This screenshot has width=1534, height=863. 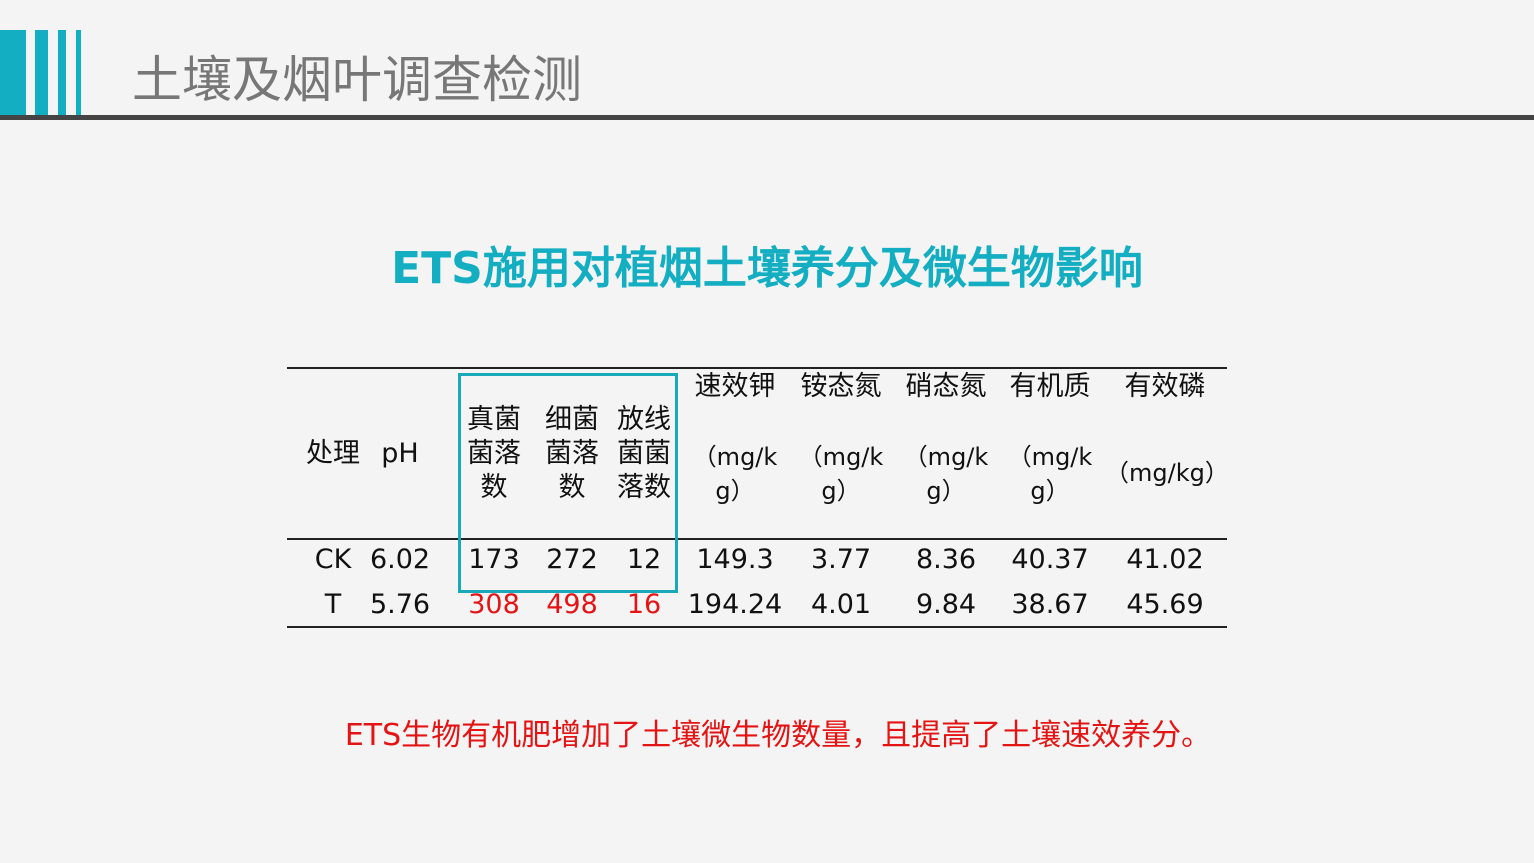 What do you see at coordinates (357, 80) in the screenshot?
I see `header-title: 土壤及烟叶调查检测` at bounding box center [357, 80].